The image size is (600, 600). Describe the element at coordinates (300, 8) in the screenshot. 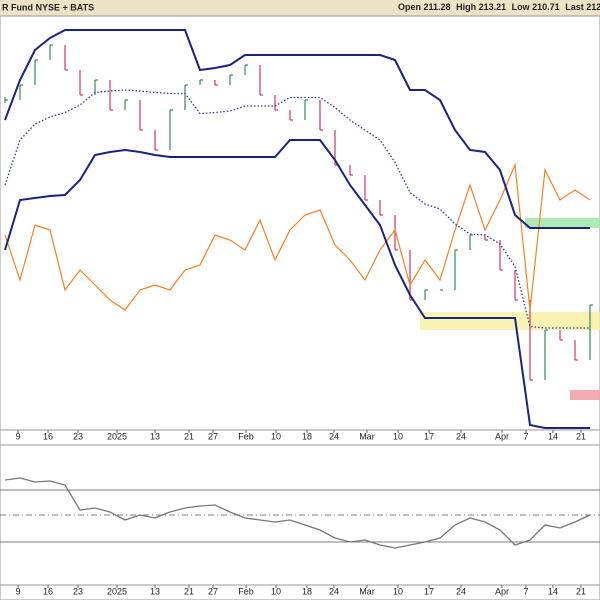

I see `header-bar` at that location.